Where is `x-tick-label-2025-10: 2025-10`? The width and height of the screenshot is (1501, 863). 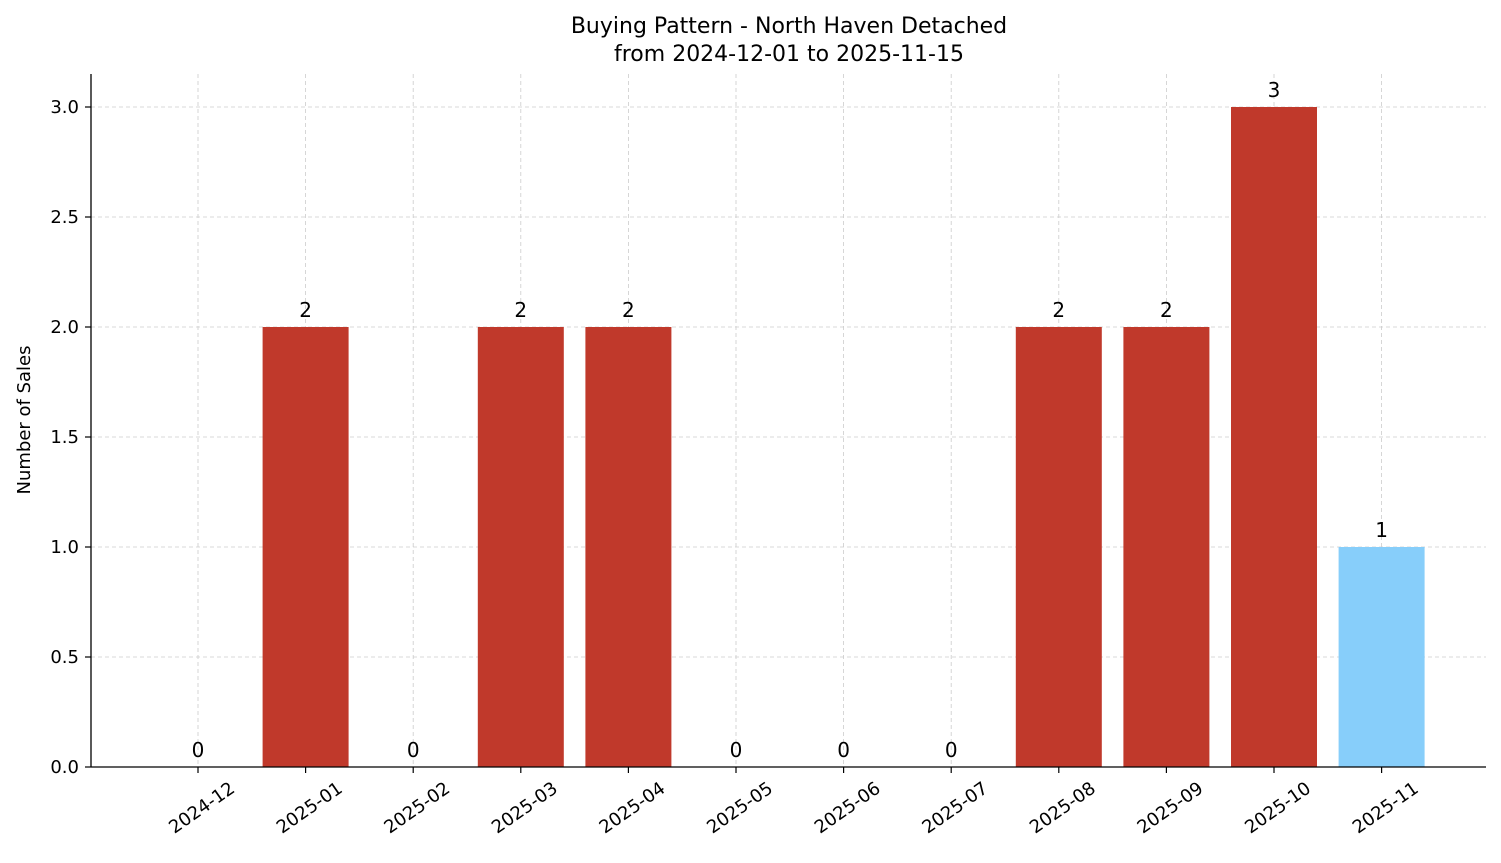
x-tick-label-2025-10: 2025-10 is located at coordinates (1278, 808).